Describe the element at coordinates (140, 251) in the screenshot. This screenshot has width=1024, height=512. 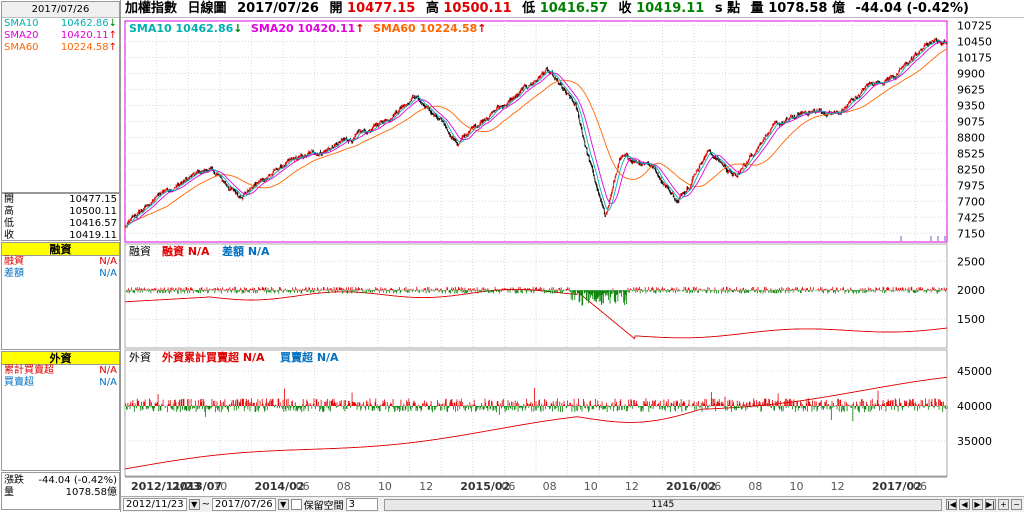
I see `legend-margin-0: 融資` at that location.